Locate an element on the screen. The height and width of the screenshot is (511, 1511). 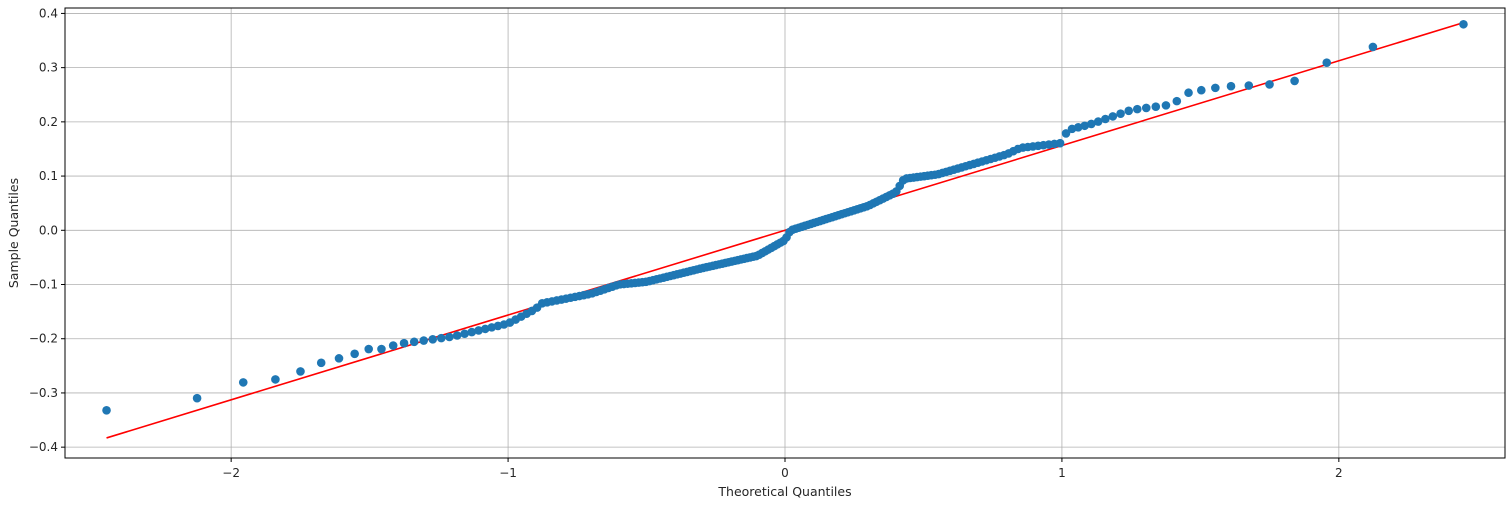
y-tick-label: −0.1 is located at coordinates (43, 285).